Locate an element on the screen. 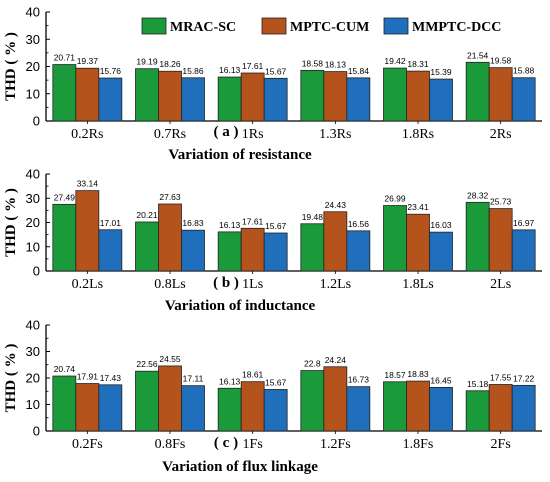  bar-mmptc-dcc-1fs is located at coordinates (275, 410).